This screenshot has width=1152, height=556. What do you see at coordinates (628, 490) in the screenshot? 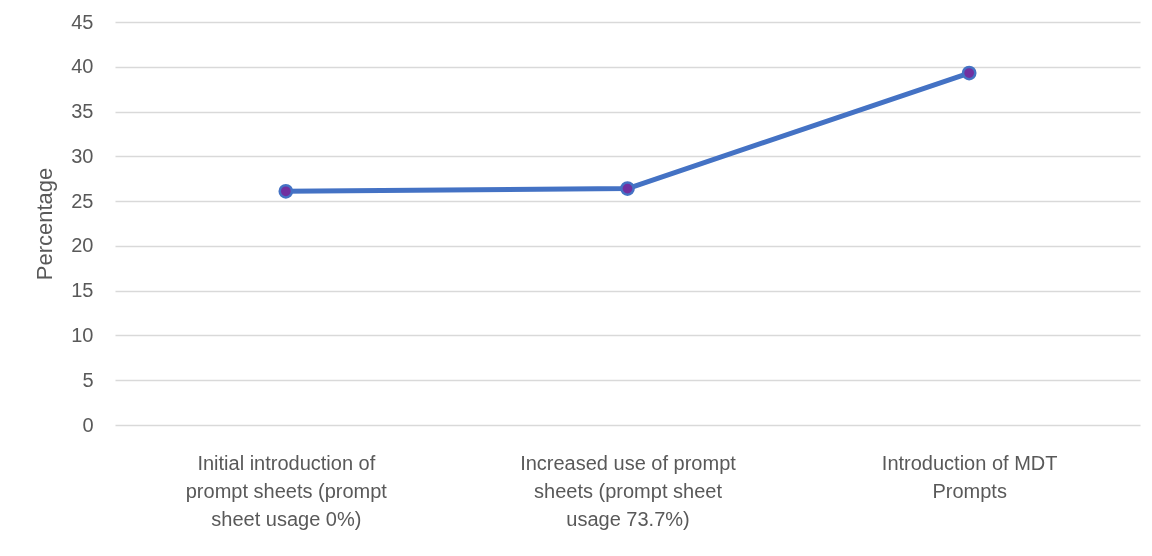
I see `x-tick-label: Increased use of prompt sheets (prompt sheet usage 73.7%)` at bounding box center [628, 490].